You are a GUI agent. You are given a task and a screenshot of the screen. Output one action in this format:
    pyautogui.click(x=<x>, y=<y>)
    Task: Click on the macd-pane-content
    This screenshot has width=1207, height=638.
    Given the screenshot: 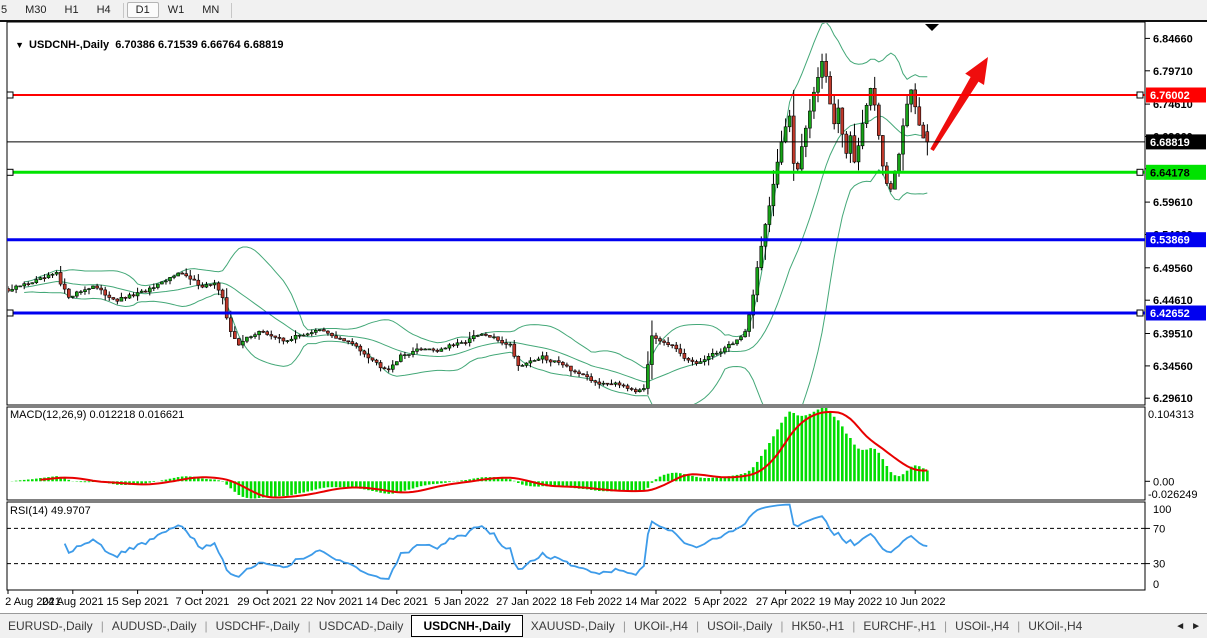 What is the action you would take?
    pyautogui.click(x=469, y=453)
    